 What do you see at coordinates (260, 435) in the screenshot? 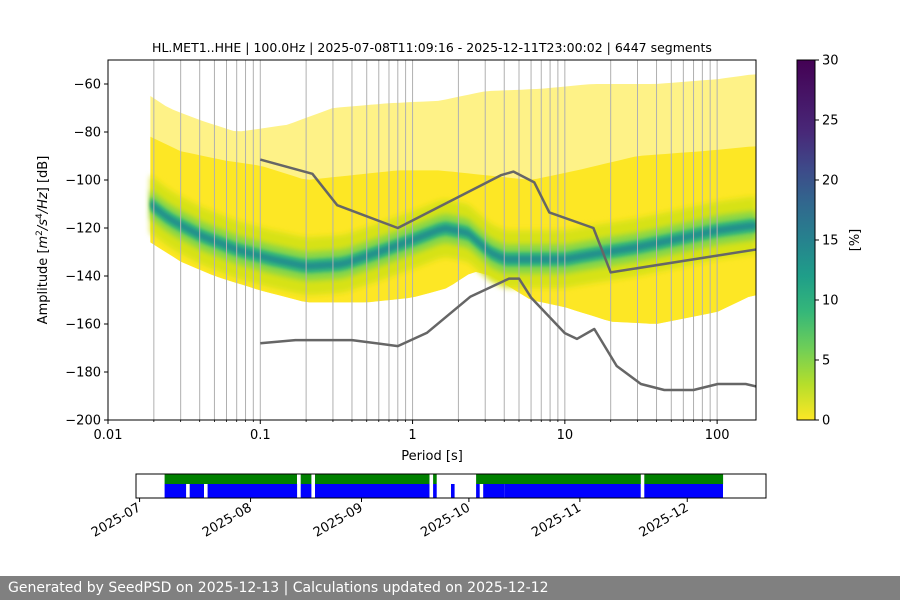
I see `x-tick-label: 0.1` at bounding box center [260, 435].